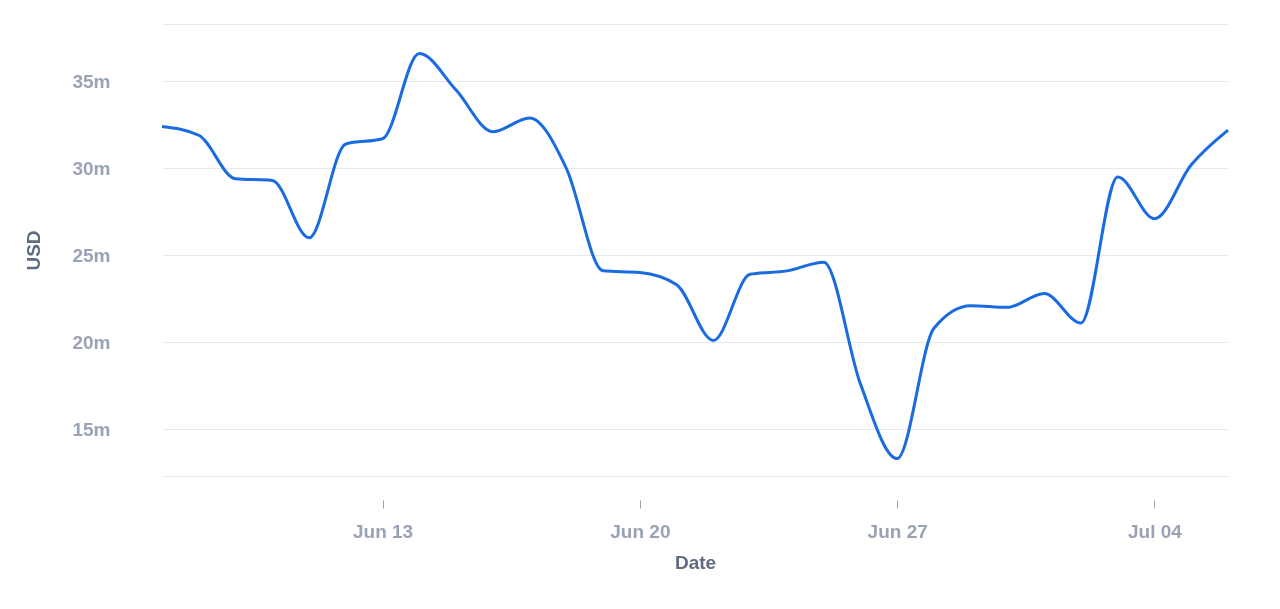  I want to click on y-tick-label: 25m, so click(91, 255).